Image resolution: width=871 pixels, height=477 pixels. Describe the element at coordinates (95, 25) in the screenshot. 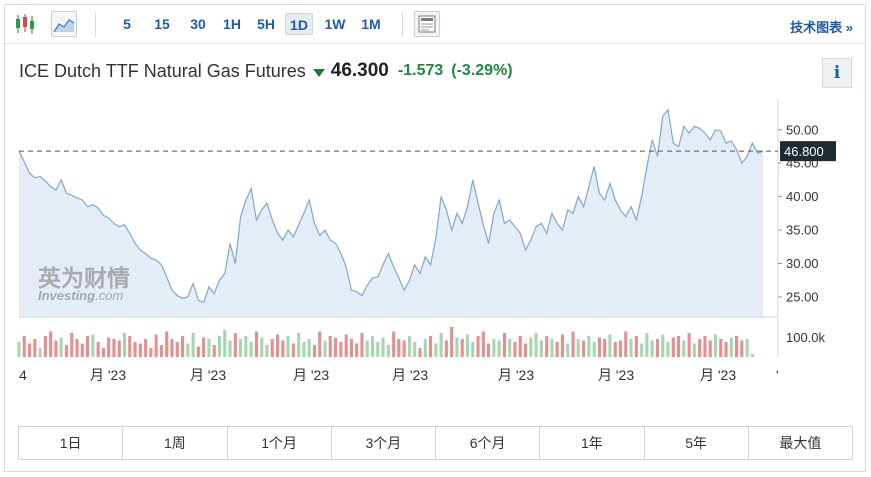

I see `toolbar-separator` at that location.